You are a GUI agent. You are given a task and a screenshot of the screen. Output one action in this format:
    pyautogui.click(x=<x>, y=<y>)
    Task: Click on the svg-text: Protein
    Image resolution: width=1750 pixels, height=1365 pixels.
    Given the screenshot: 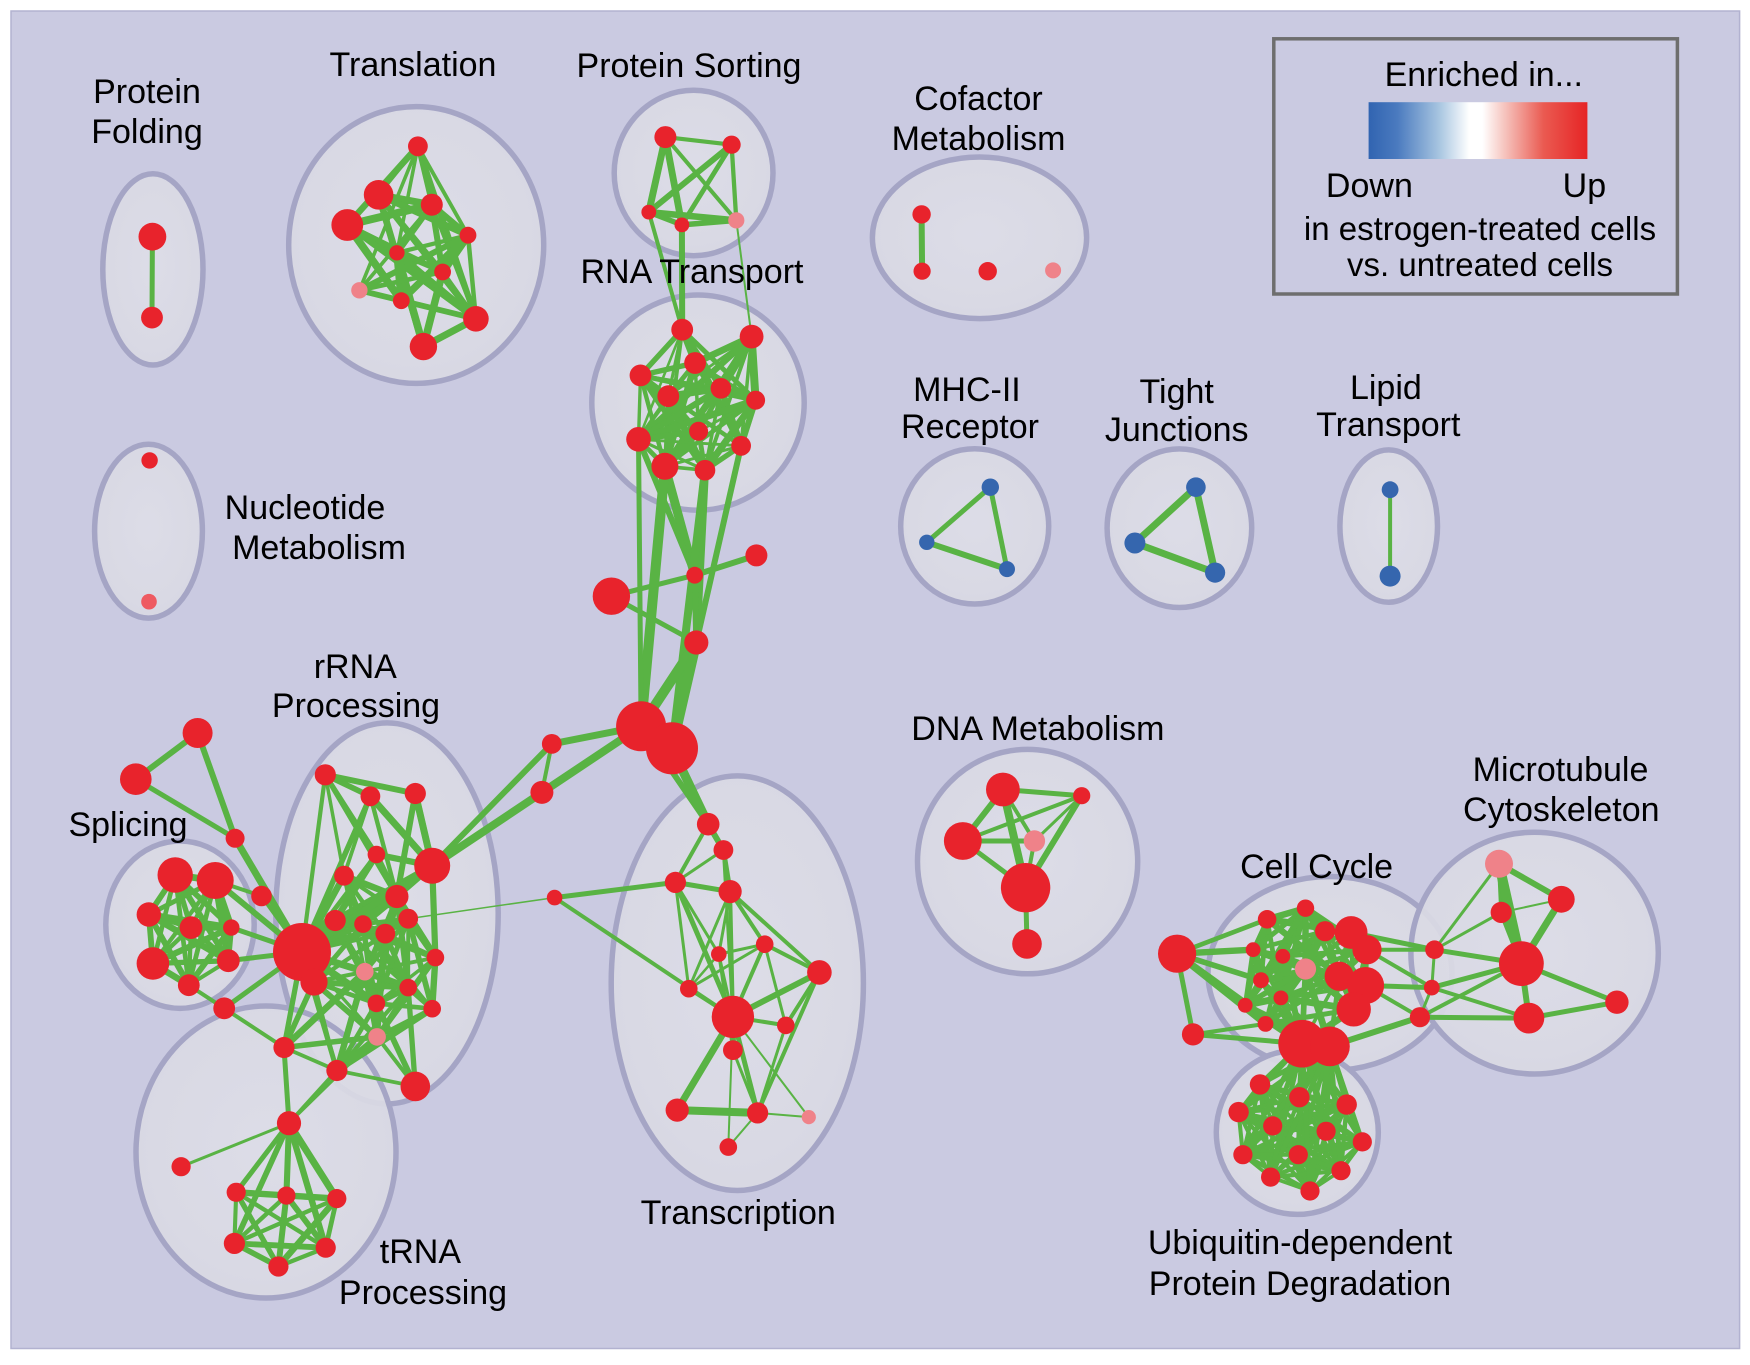 What is the action you would take?
    pyautogui.click(x=147, y=92)
    